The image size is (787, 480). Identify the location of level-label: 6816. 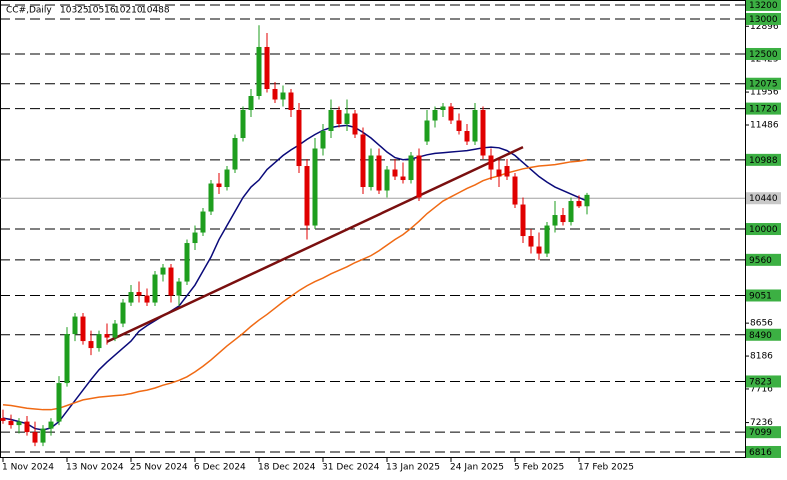
(760, 453).